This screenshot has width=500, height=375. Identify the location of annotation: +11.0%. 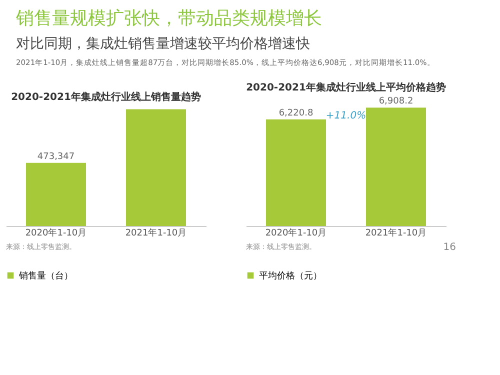
(346, 116).